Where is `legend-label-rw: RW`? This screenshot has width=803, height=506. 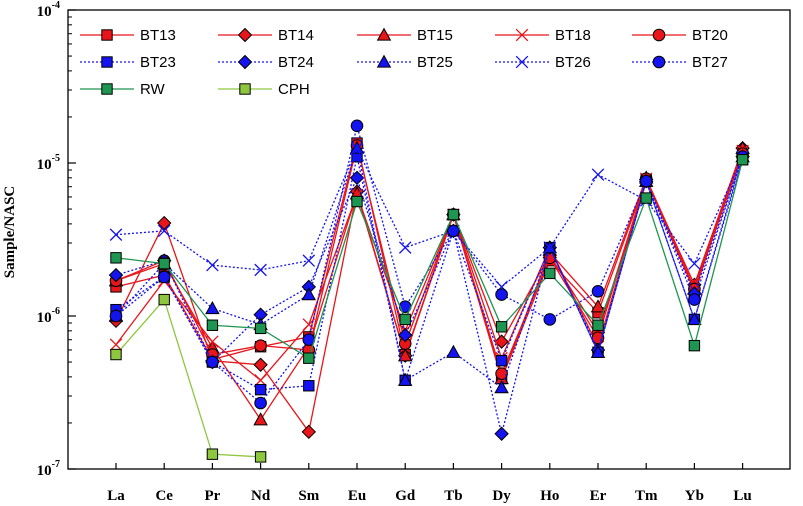 legend-label-rw: RW is located at coordinates (153, 89).